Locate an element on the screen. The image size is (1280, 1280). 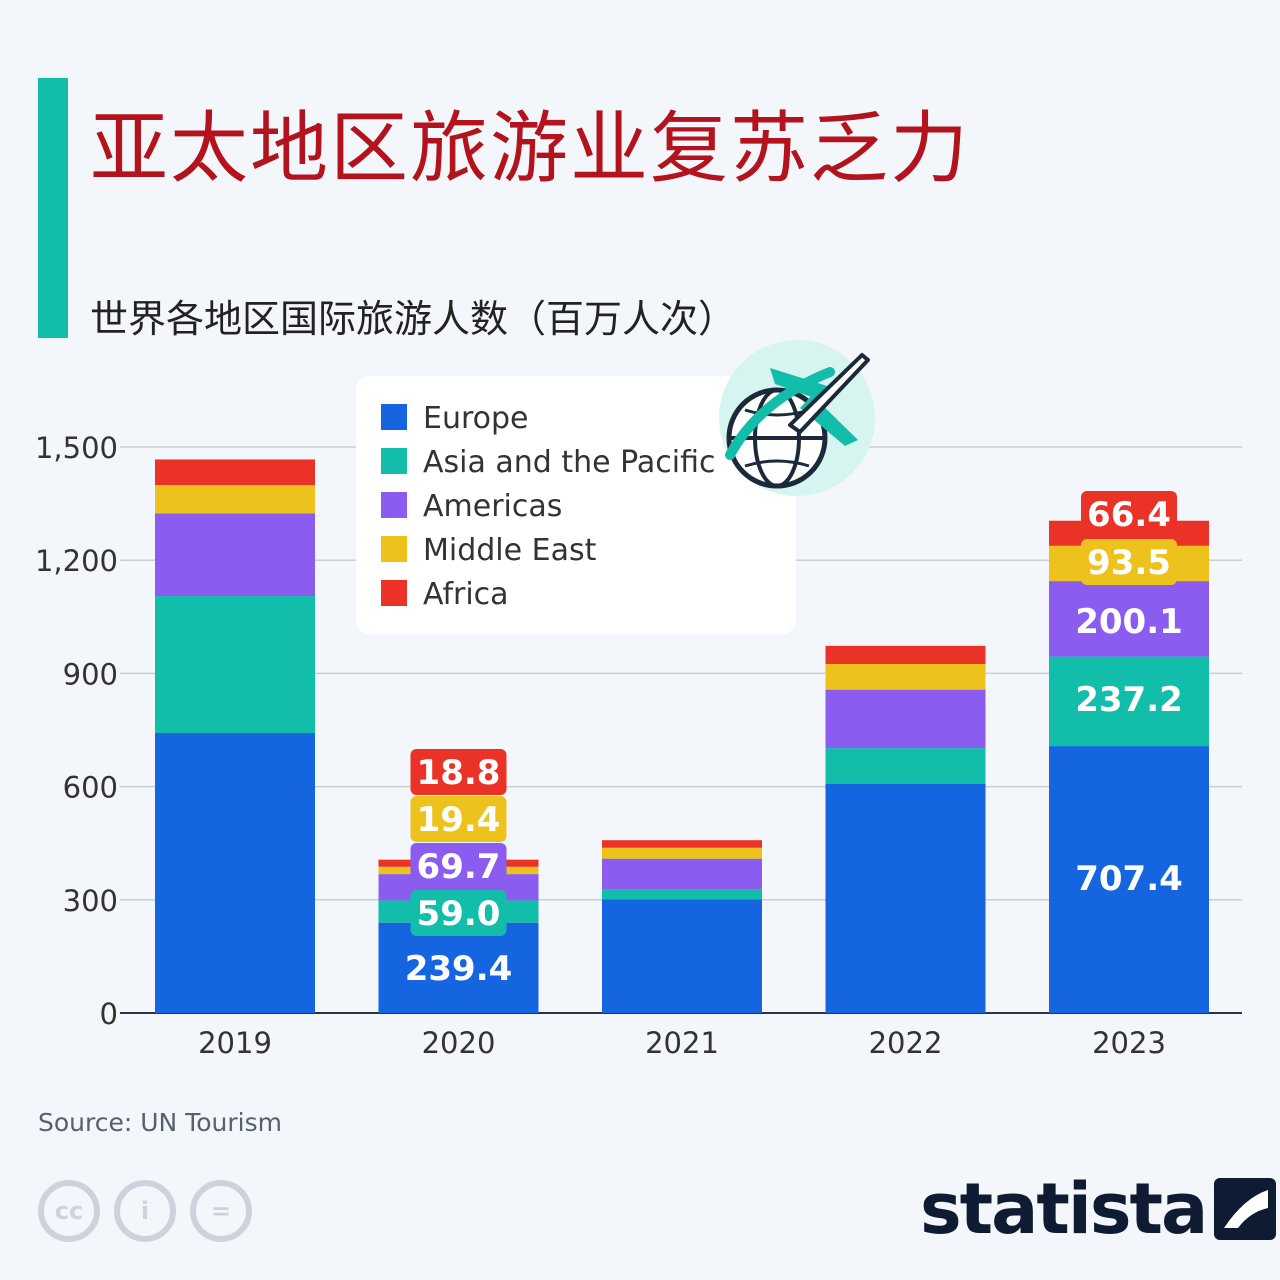
chart-subtitle: 世界各地区国际旅游人数（百万人次） is located at coordinates (413, 319).